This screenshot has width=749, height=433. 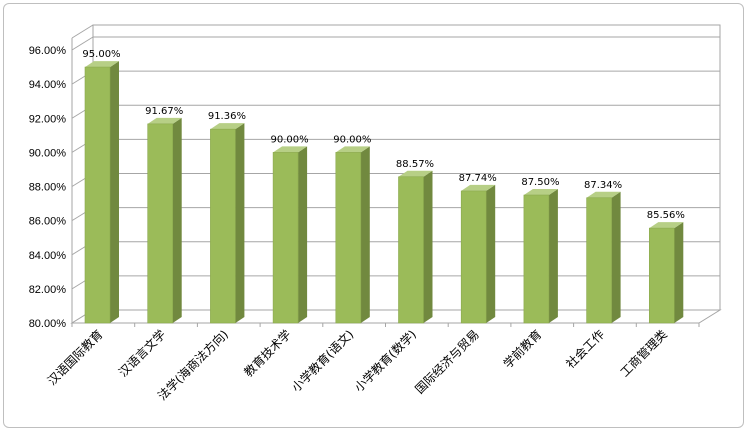 I want to click on data-label: 85.56%, so click(x=666, y=215).